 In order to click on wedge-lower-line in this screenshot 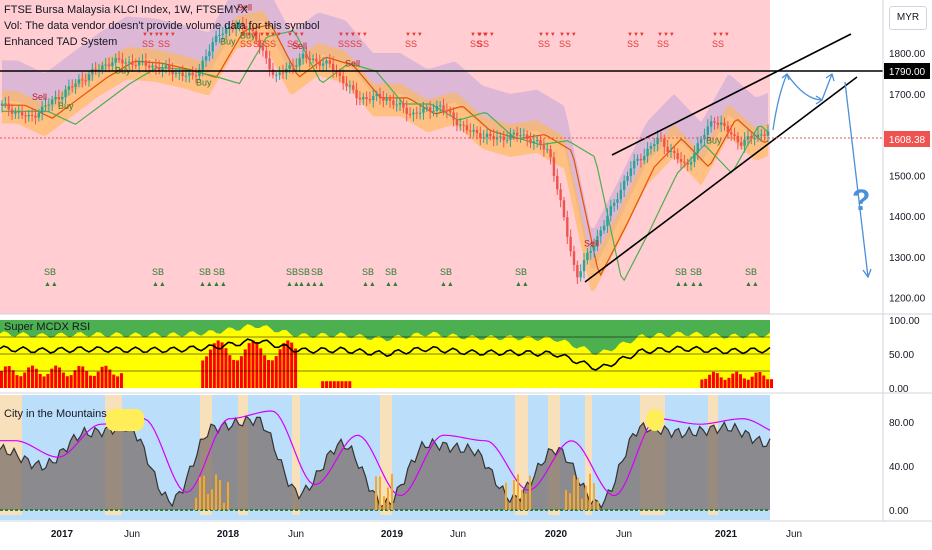, I will do `click(721, 179)`.